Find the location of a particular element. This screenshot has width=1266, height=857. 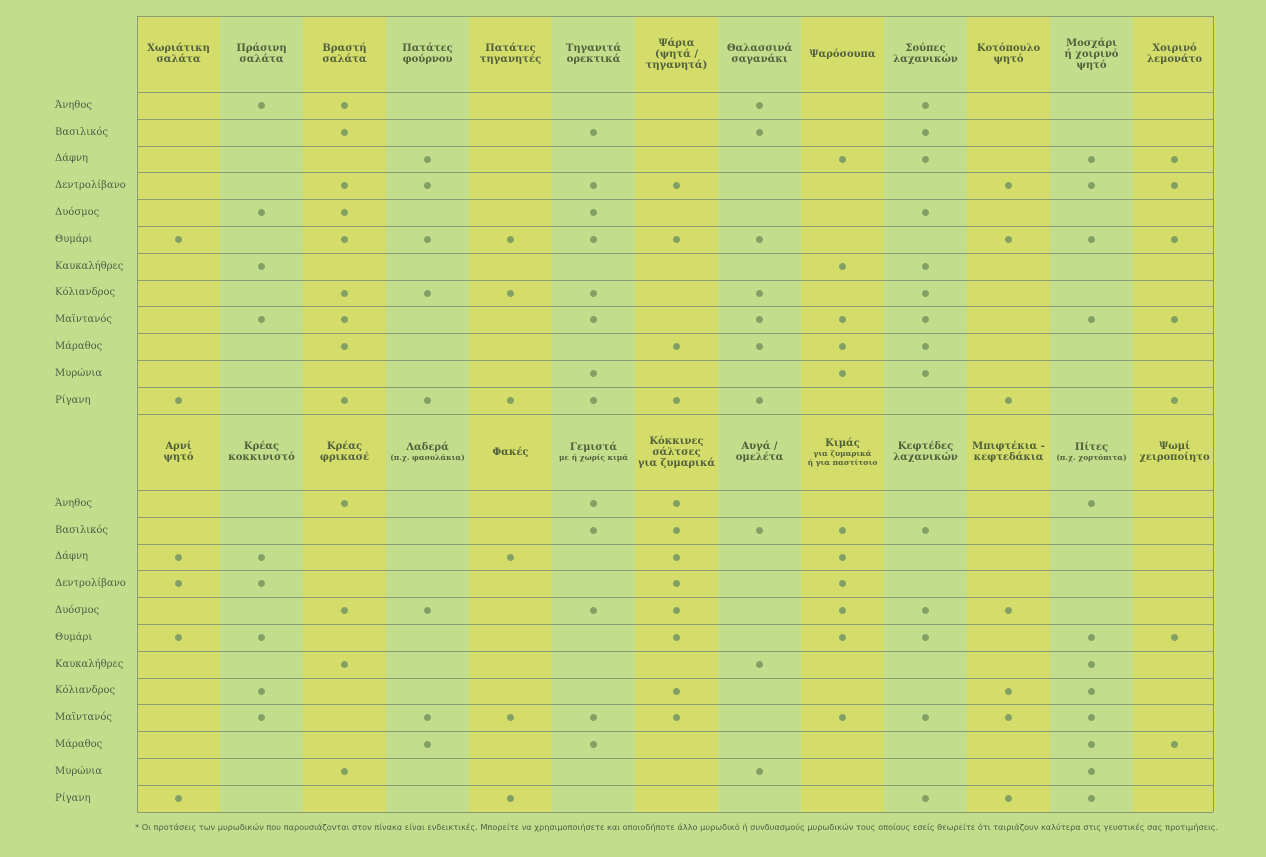

column-header: Βραστή σαλάτα is located at coordinates (344, 54).